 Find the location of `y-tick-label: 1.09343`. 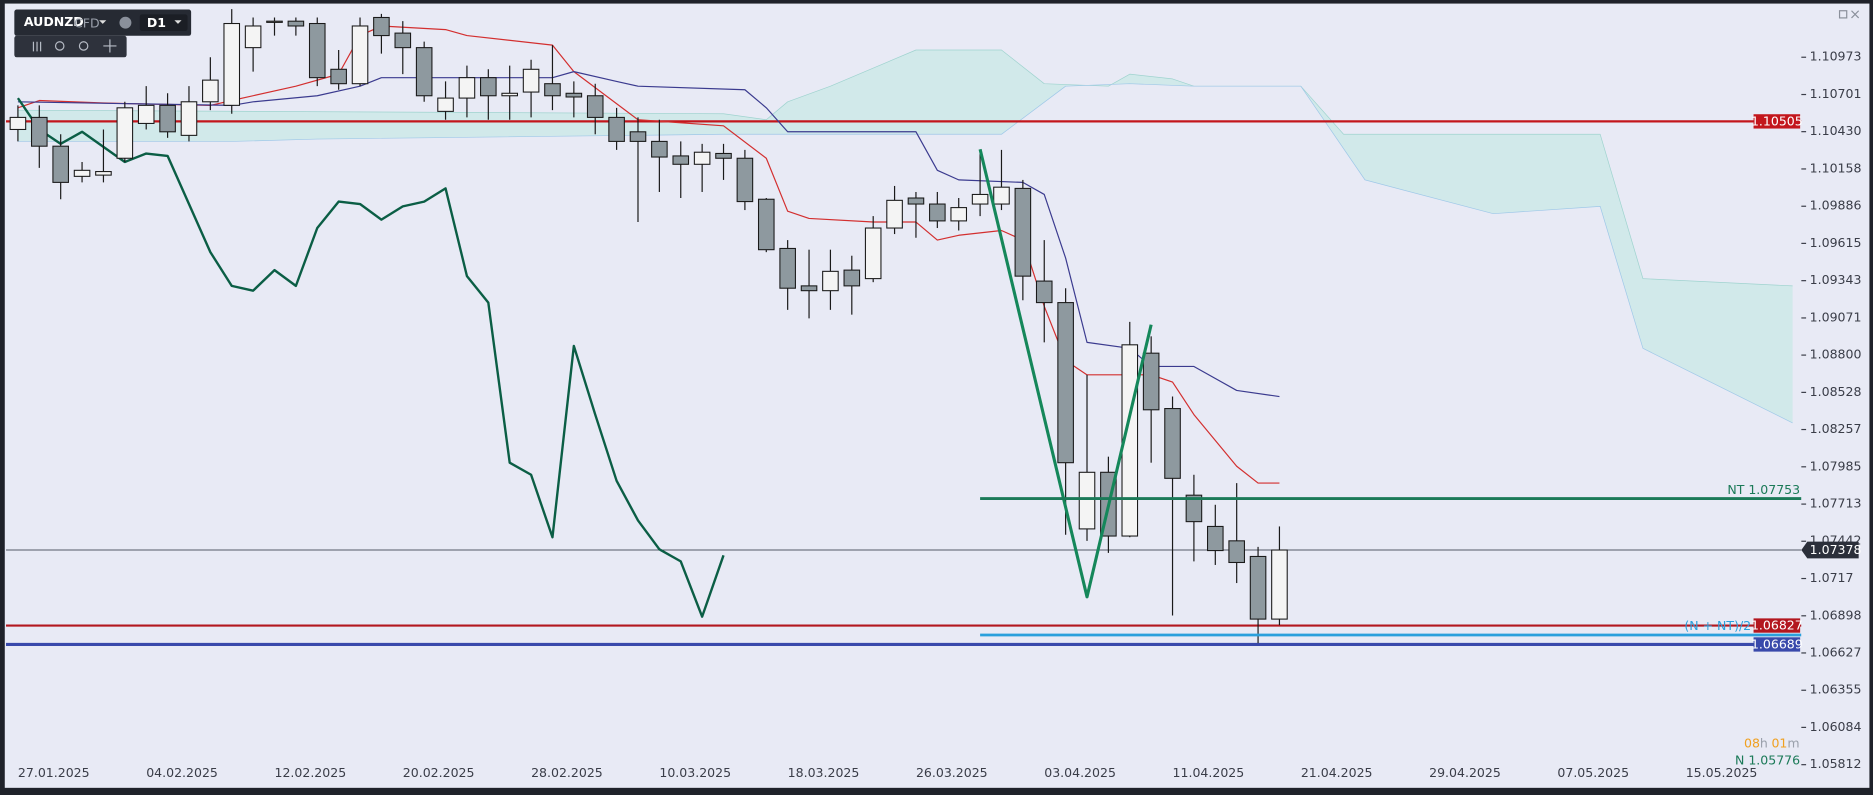

y-tick-label: 1.09343 is located at coordinates (1836, 279).